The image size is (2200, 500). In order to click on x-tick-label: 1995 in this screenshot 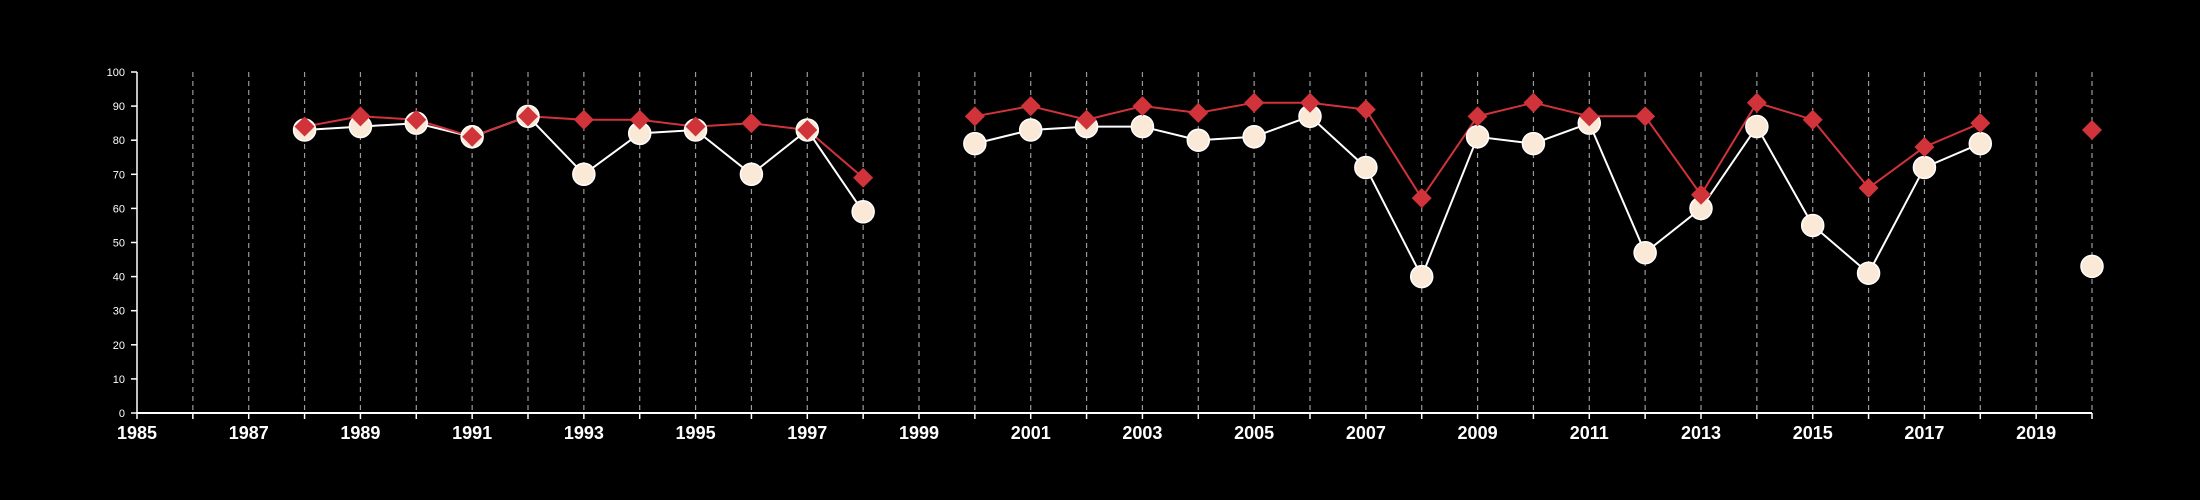, I will do `click(696, 433)`.